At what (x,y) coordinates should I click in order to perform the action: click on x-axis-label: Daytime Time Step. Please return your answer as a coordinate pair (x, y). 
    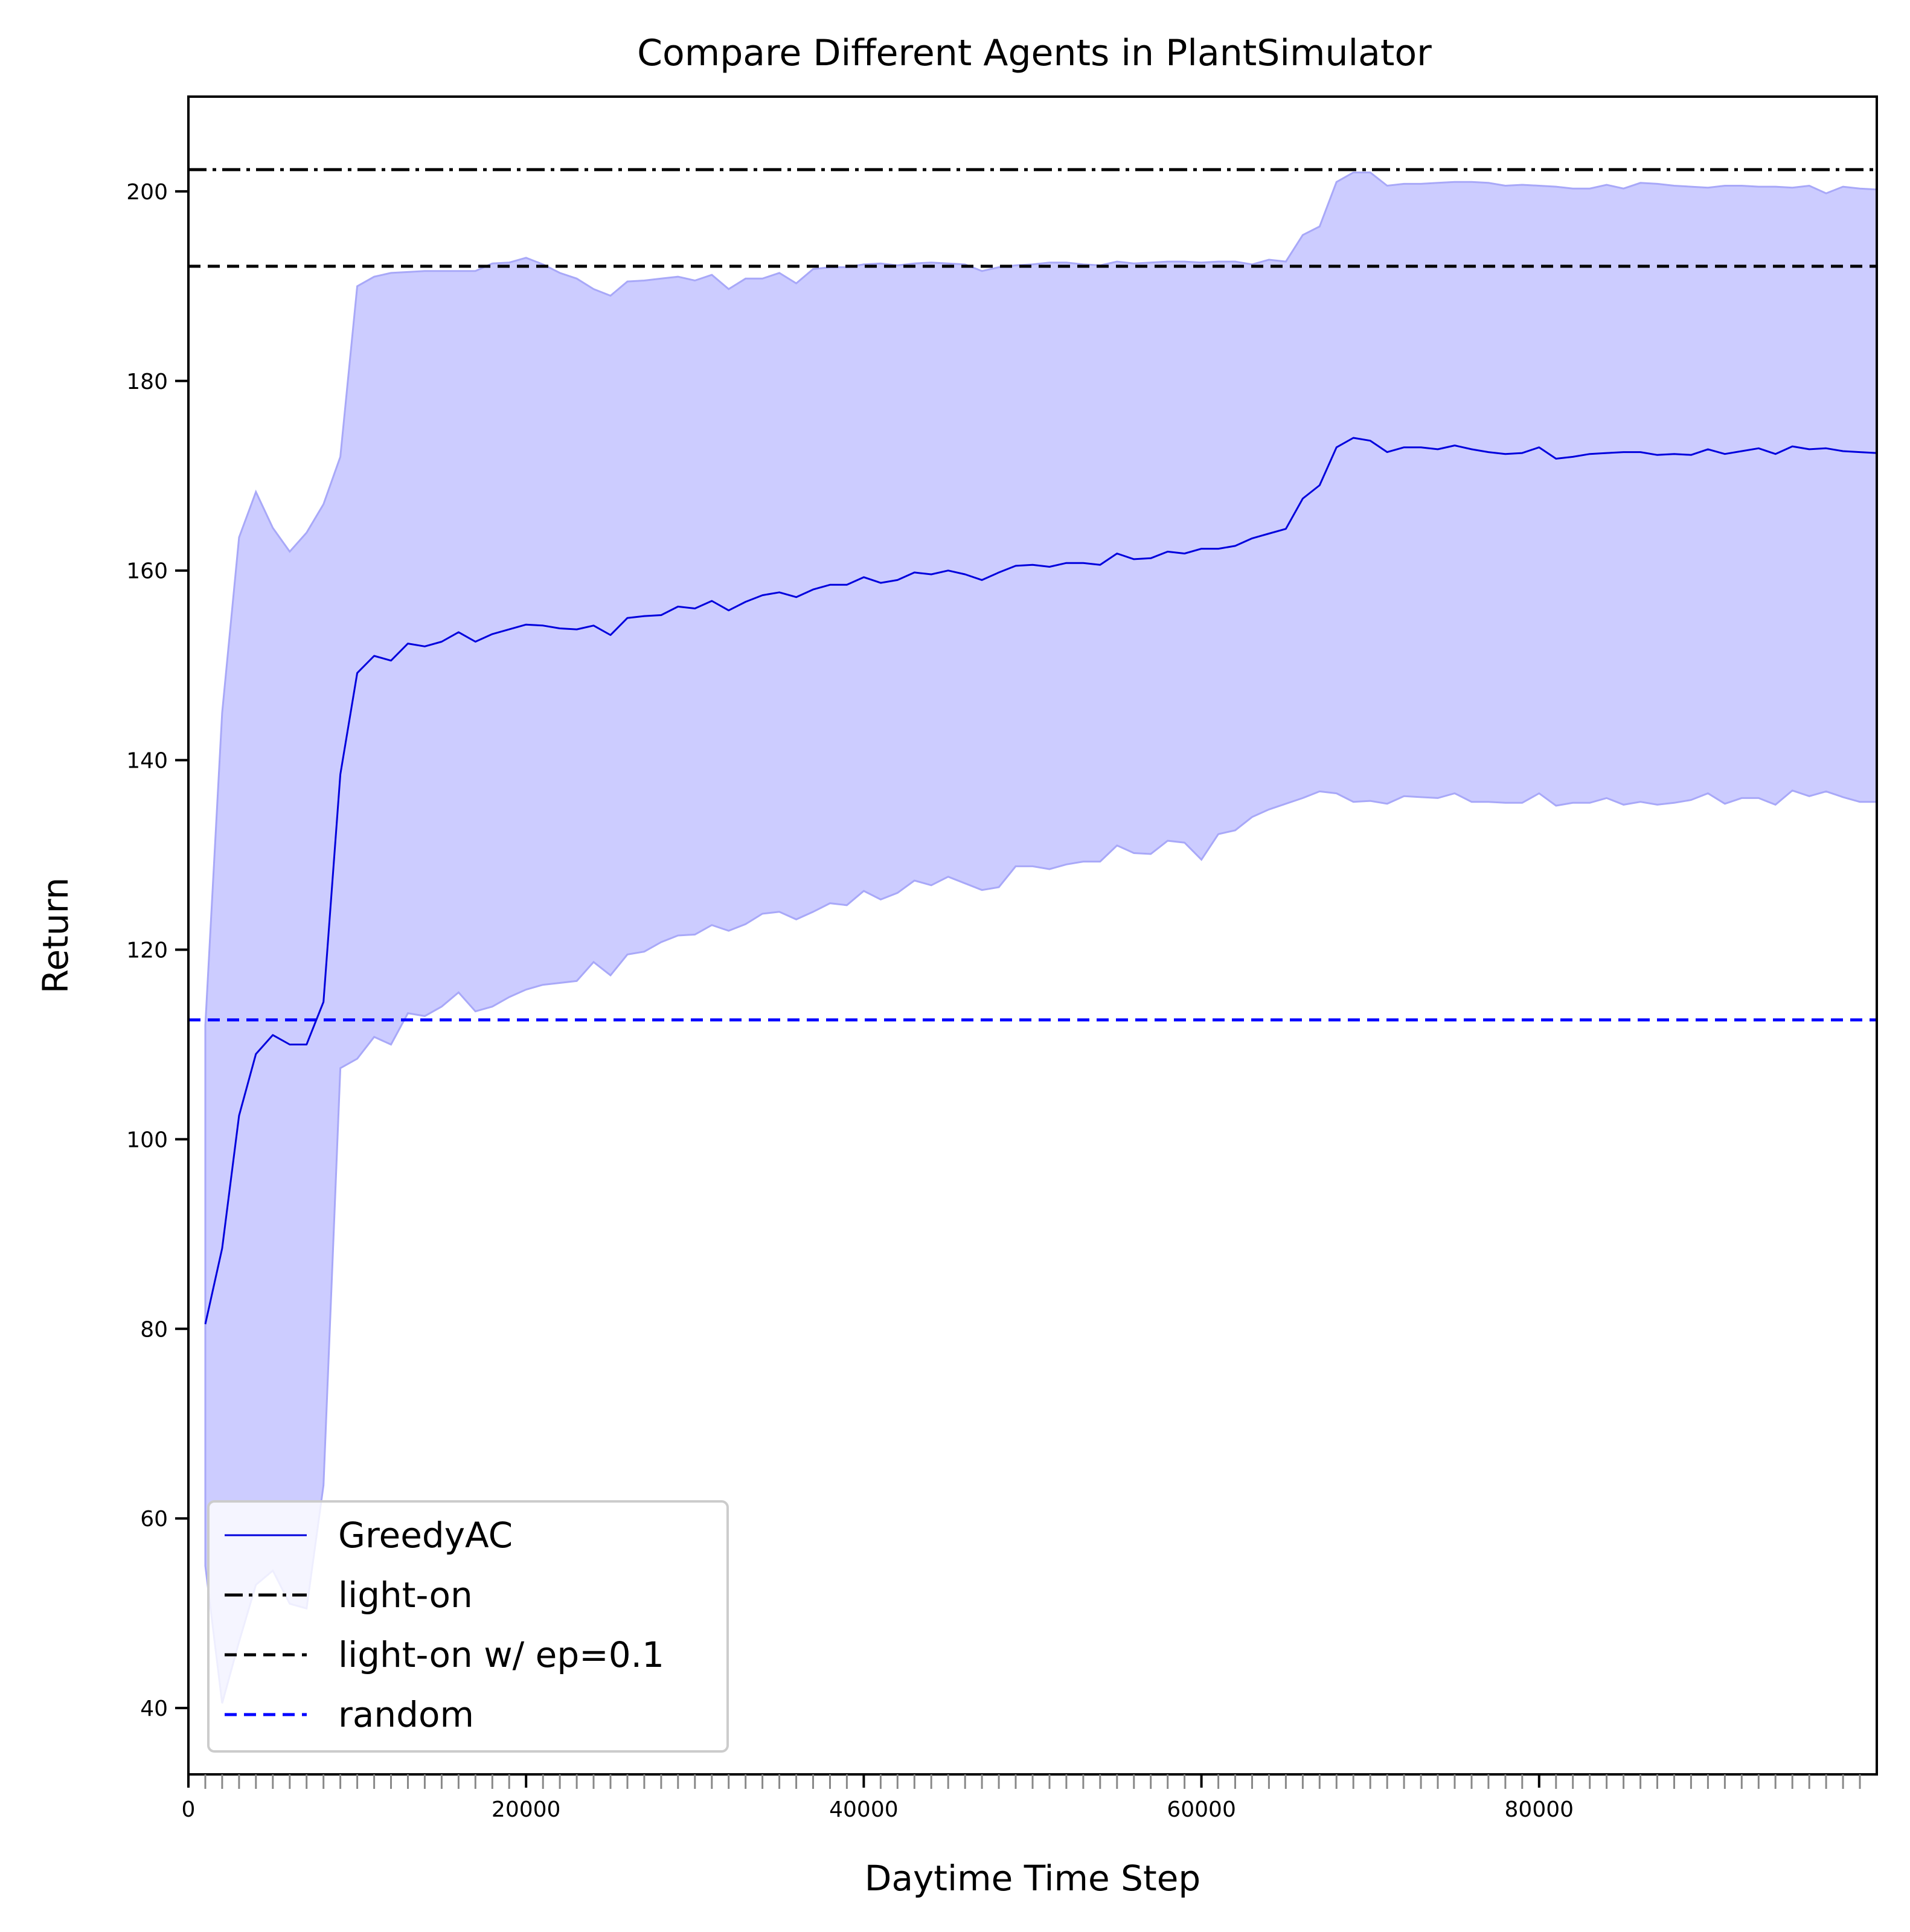
    Looking at the image, I should click on (1032, 1878).